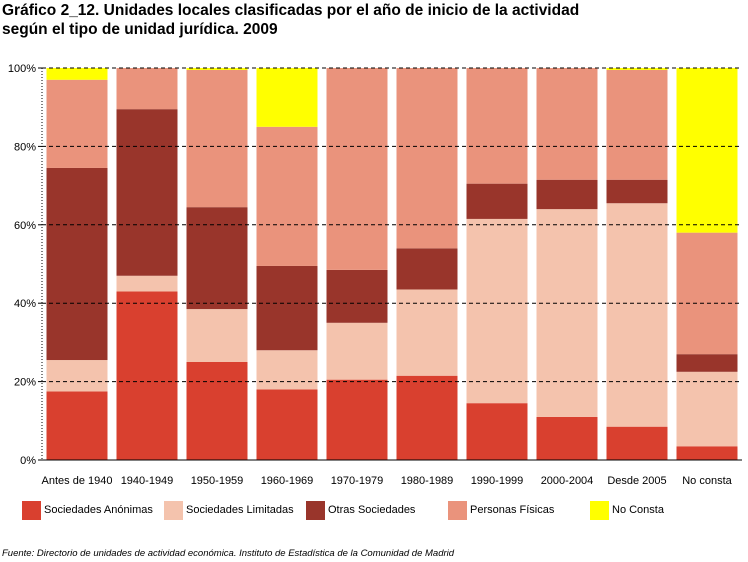 The image size is (748, 562). What do you see at coordinates (98, 510) in the screenshot?
I see `legend-label: Sociedades Anónimas` at bounding box center [98, 510].